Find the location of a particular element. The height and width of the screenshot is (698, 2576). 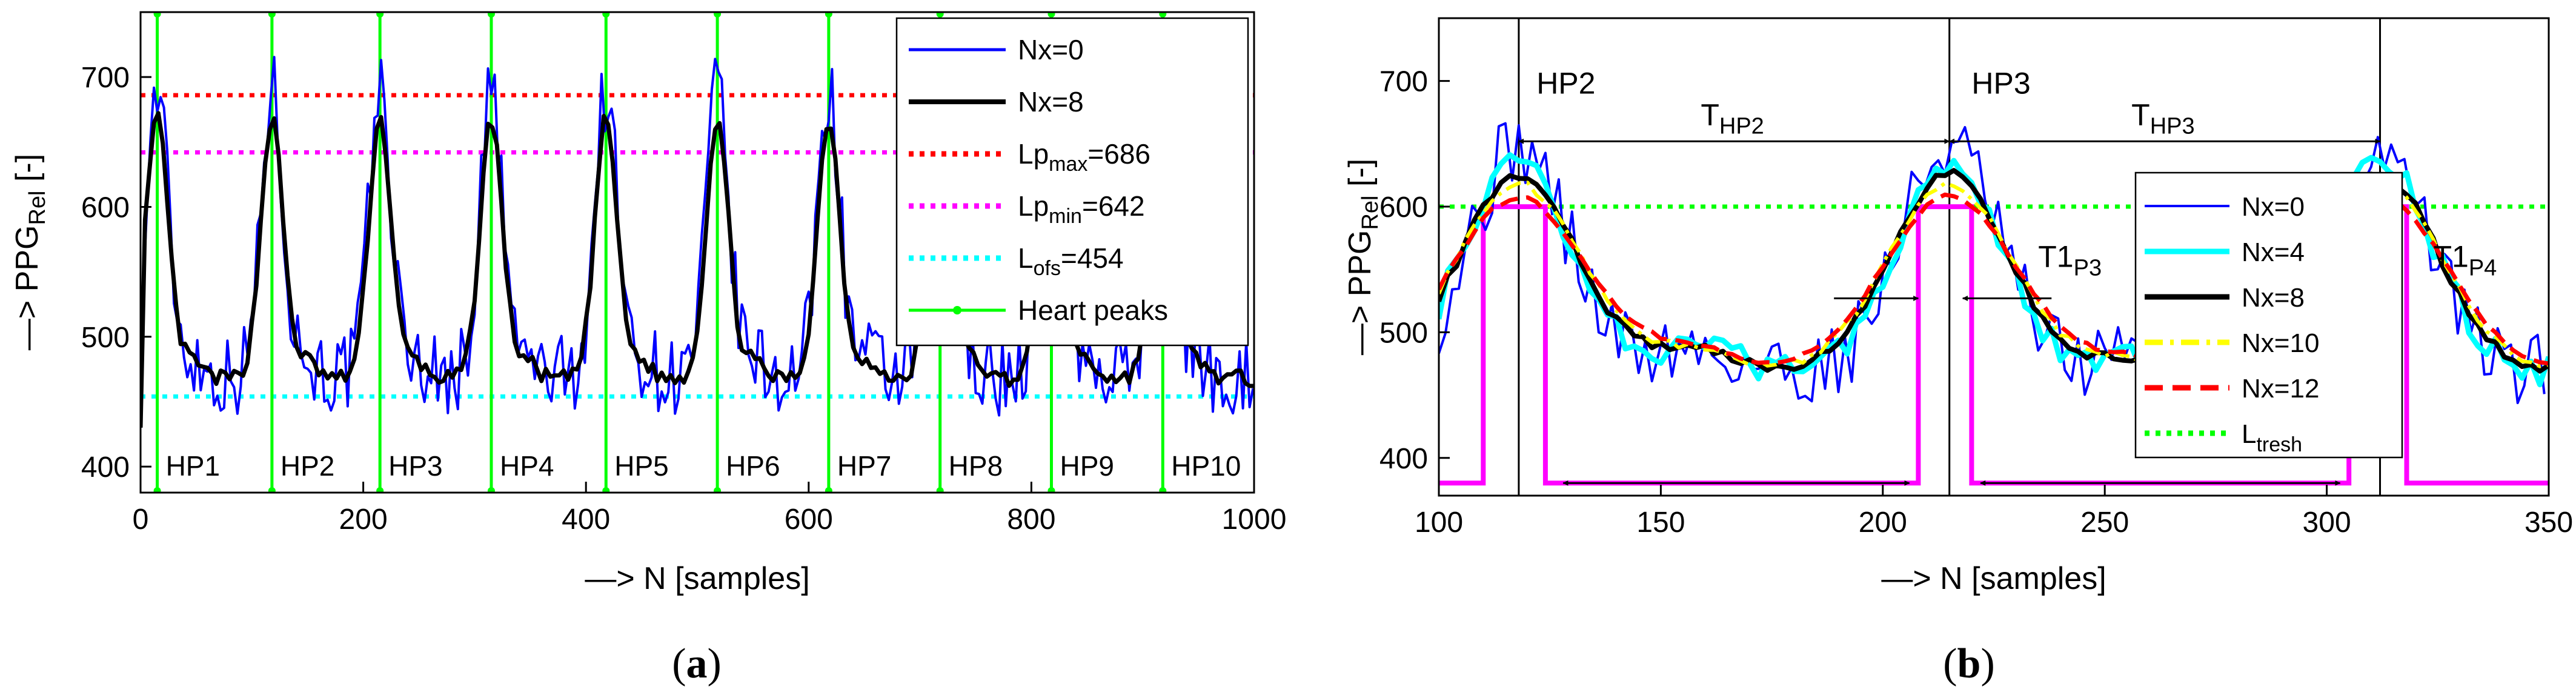

legend-label-suffix: =642 is located at coordinates (1113, 206).